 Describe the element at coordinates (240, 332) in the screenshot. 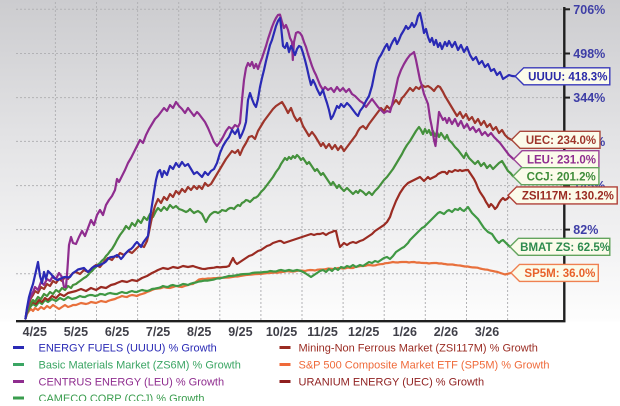

I see `svg-text: 9/25` at that location.